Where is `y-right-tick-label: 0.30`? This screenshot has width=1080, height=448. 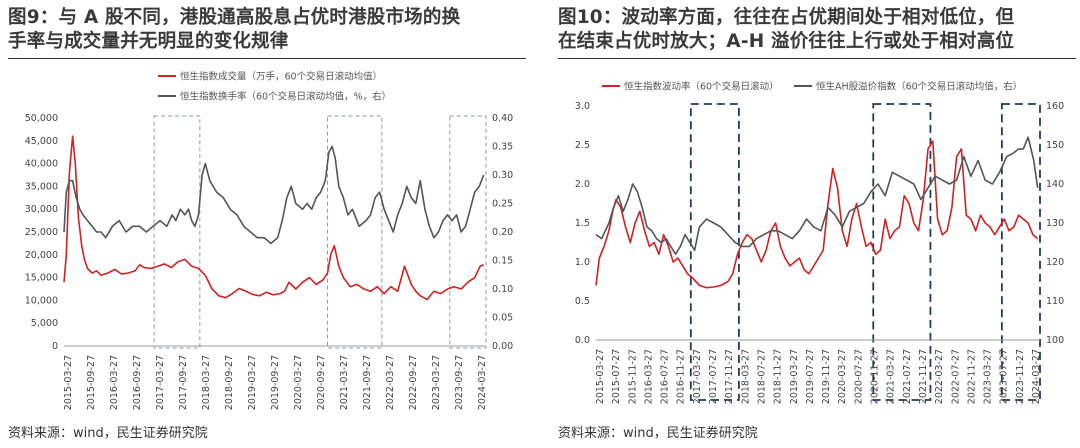 y-right-tick-label: 0.30 is located at coordinates (502, 175).